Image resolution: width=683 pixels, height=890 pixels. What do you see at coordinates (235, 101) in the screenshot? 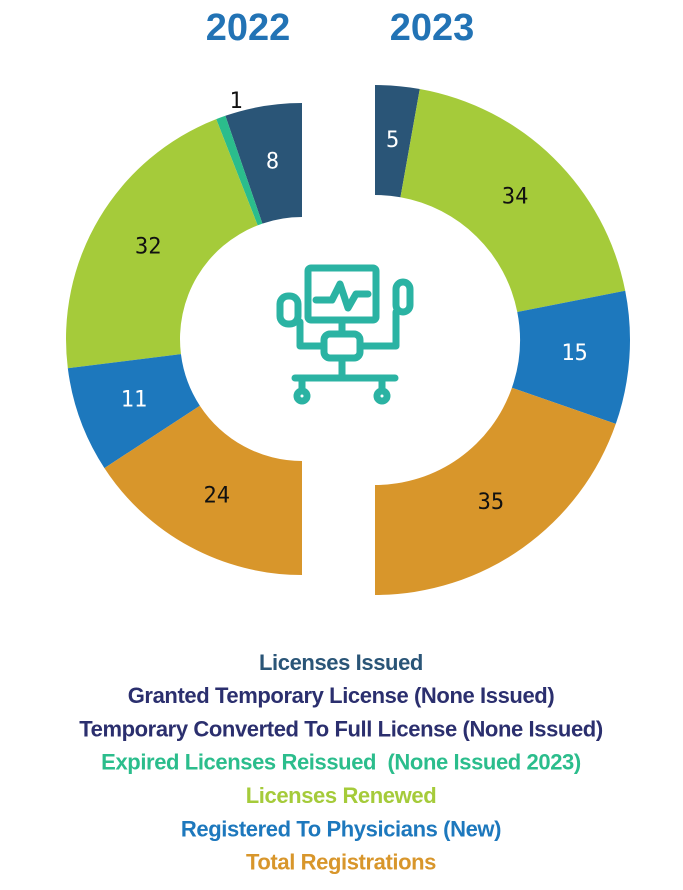
I see `value-label: 1` at bounding box center [235, 101].